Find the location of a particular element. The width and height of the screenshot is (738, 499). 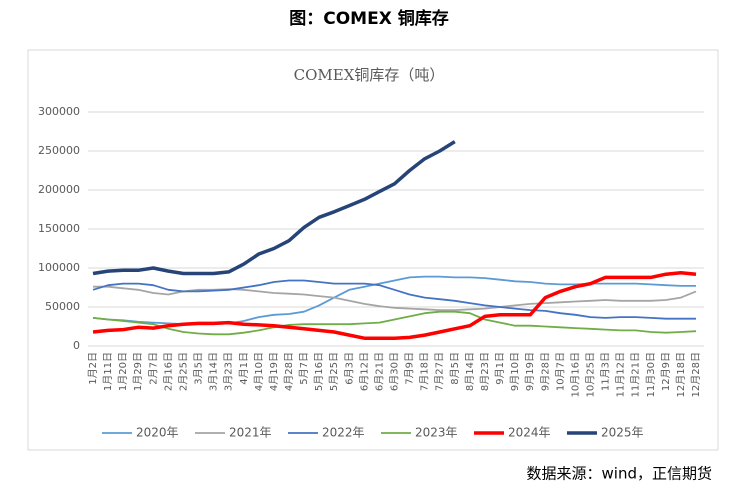

x-tick-label: 2月16日 is located at coordinates (168, 371).